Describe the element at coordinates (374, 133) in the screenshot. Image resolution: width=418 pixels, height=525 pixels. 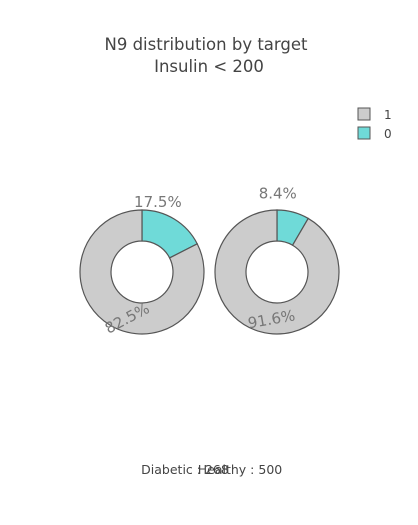
I see `legend-item-0: 0` at that location.